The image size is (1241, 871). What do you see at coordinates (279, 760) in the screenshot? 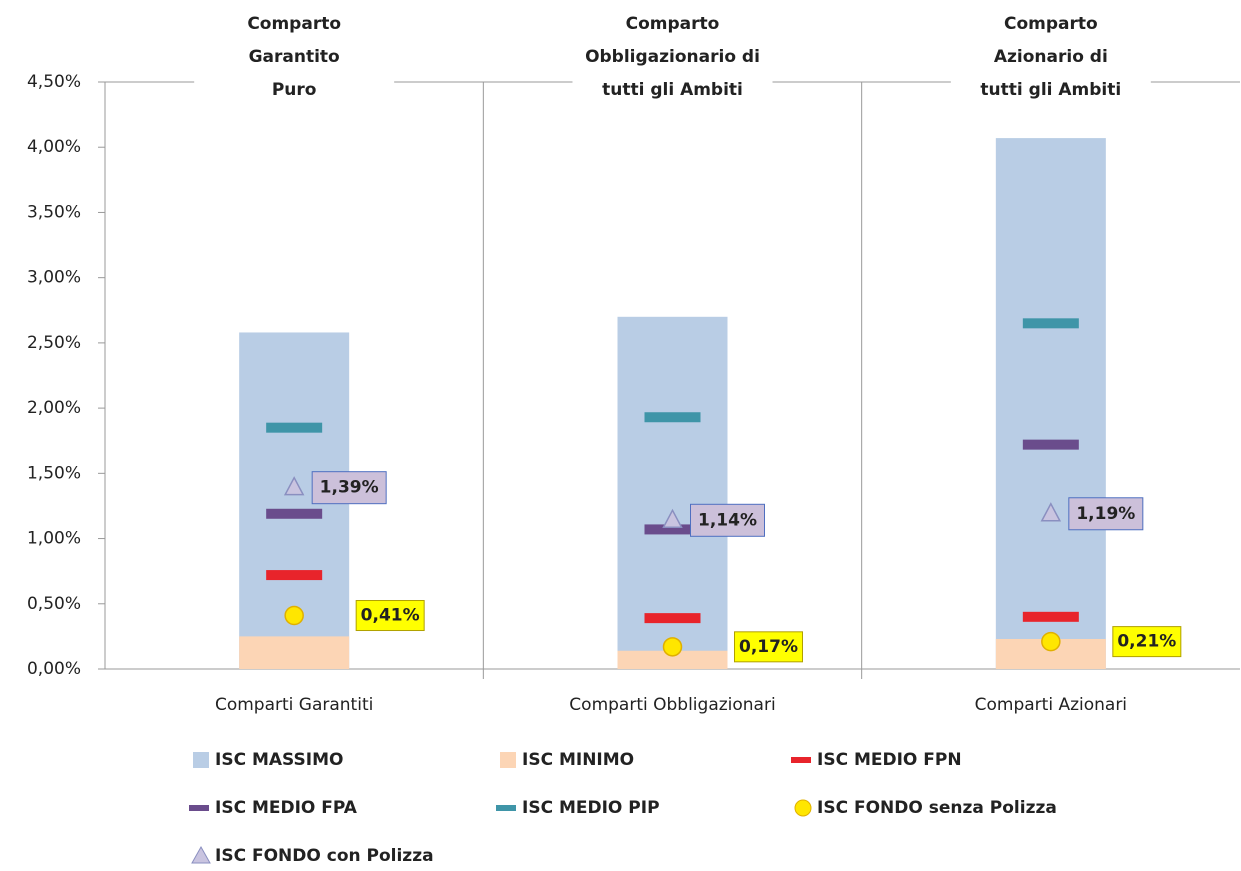
I see `legend-label: ISC MASSIMO` at bounding box center [279, 760].